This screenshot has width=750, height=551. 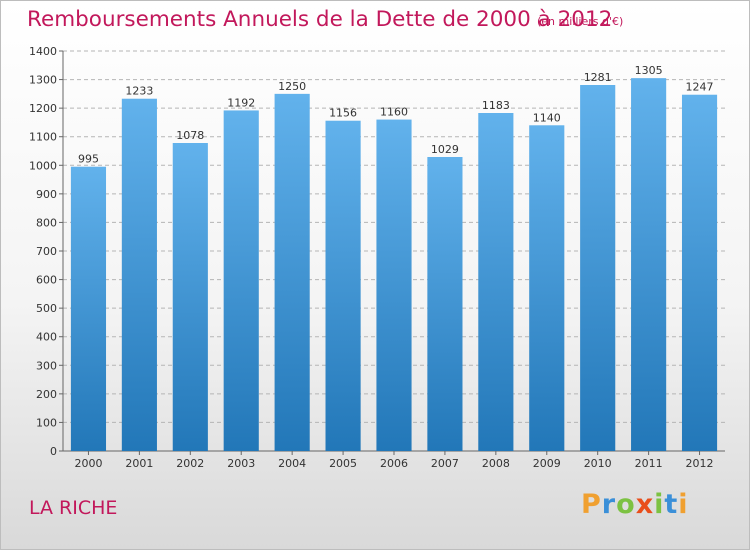 What do you see at coordinates (53, 451) in the screenshot?
I see `y-tick-label: 0` at bounding box center [53, 451].